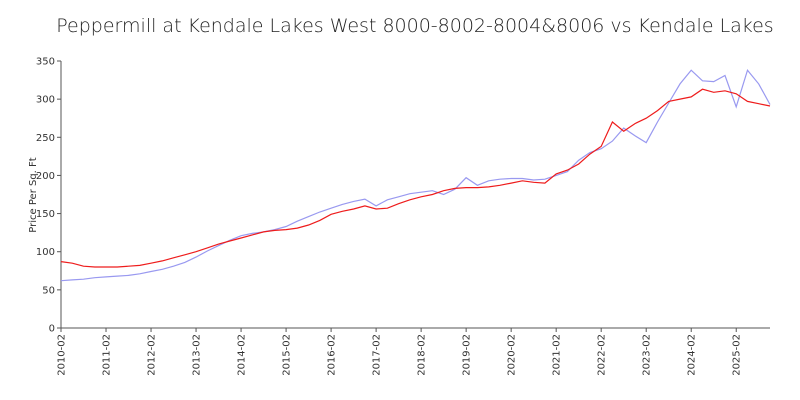 This screenshot has height=400, width=800. Describe the element at coordinates (45, 252) in the screenshot. I see `y-tick-label: 100` at that location.